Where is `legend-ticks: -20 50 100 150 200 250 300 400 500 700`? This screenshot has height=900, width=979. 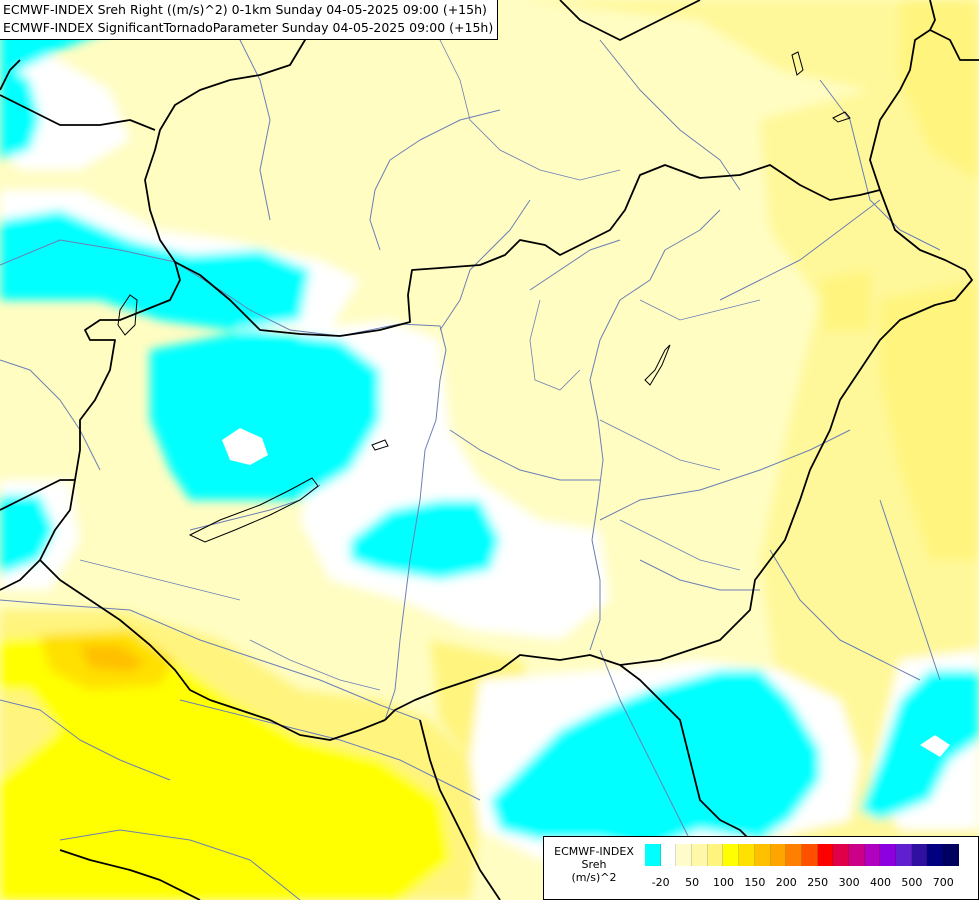
legend-ticks: -20 50 100 150 200 250 300 400 500 700 is located at coordinates (810, 883).